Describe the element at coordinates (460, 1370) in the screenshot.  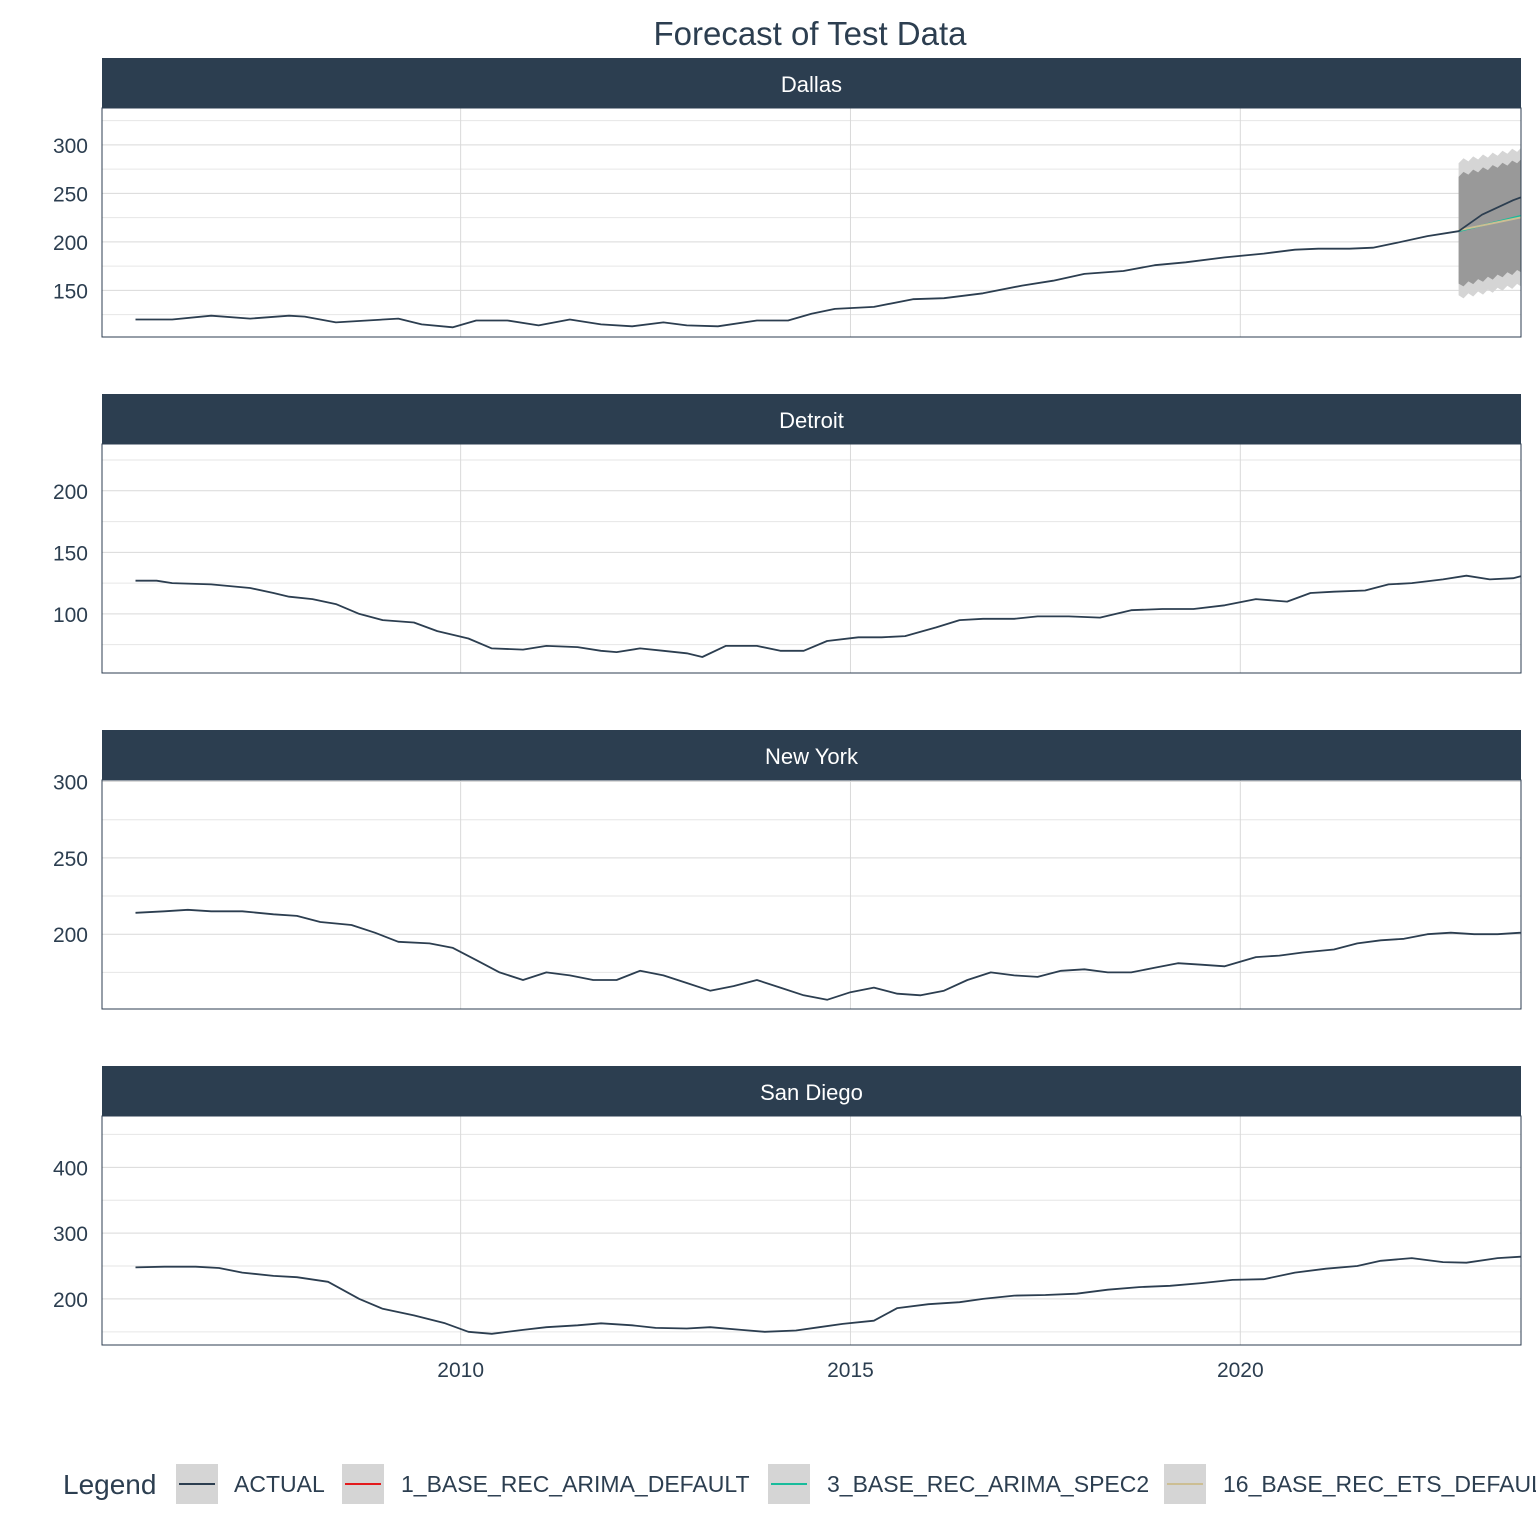
I see `x-tick-label: 2010` at that location.